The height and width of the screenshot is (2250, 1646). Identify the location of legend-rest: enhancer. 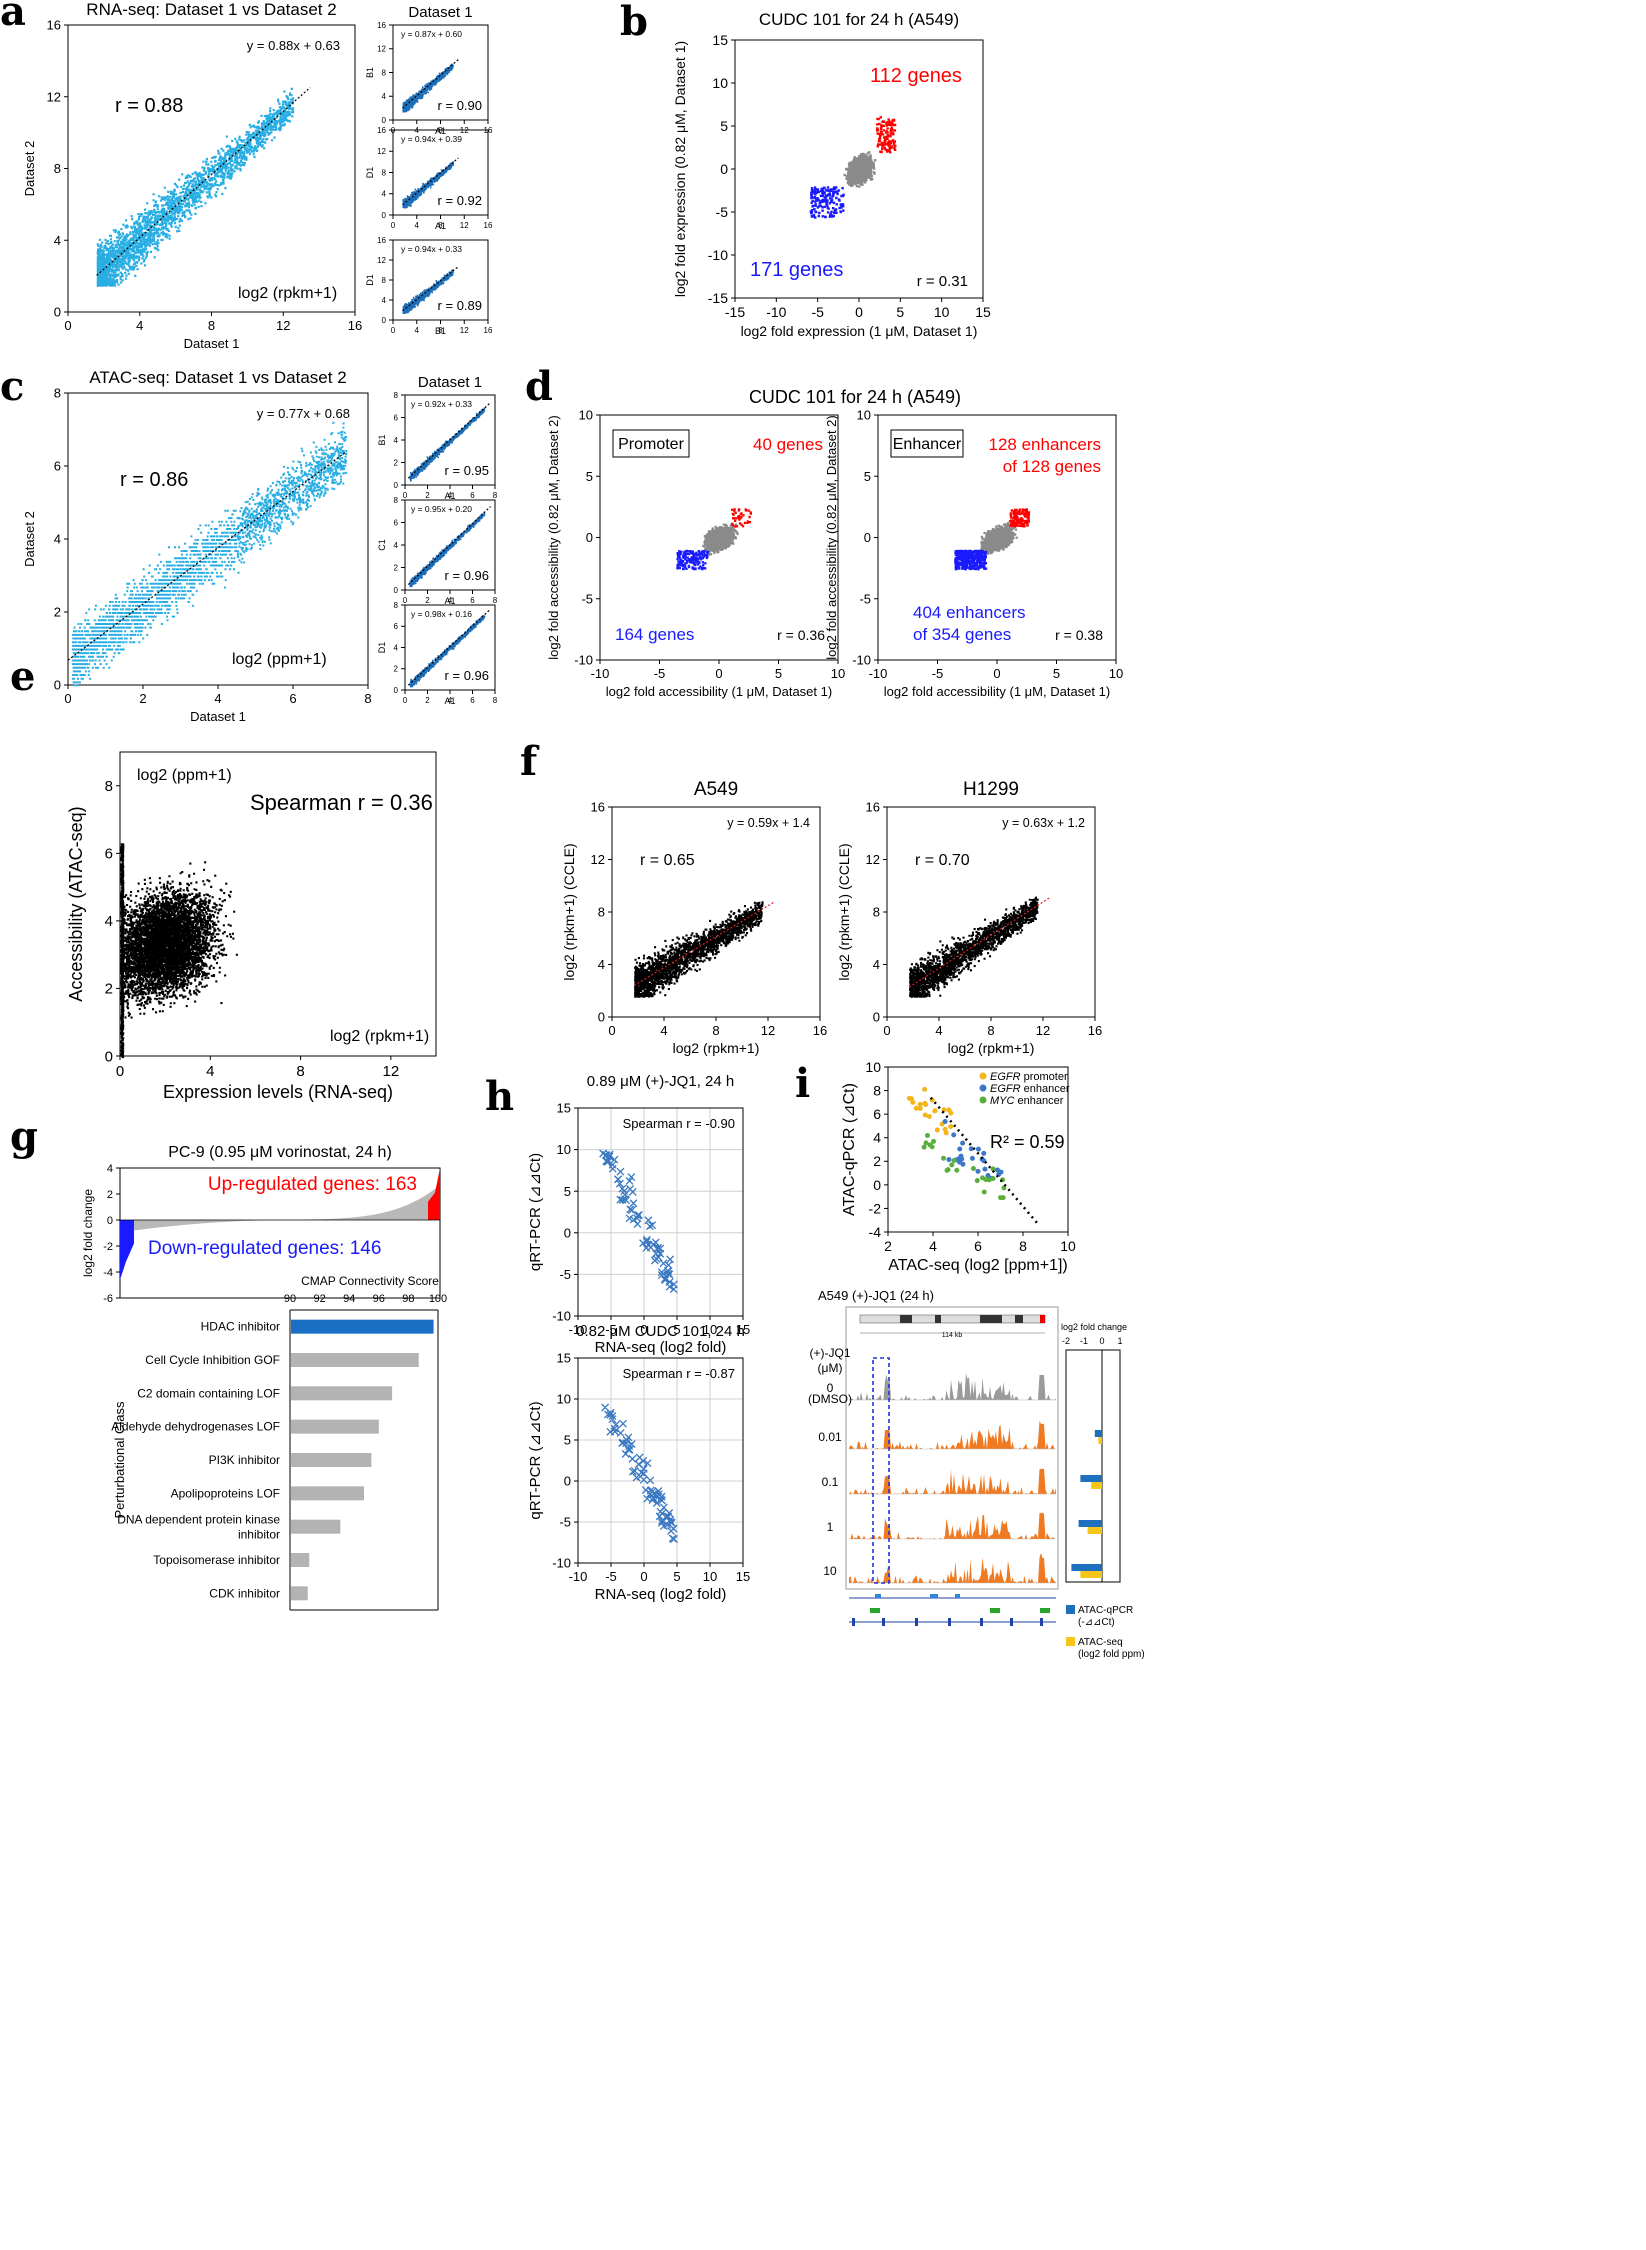
(1038, 1101).